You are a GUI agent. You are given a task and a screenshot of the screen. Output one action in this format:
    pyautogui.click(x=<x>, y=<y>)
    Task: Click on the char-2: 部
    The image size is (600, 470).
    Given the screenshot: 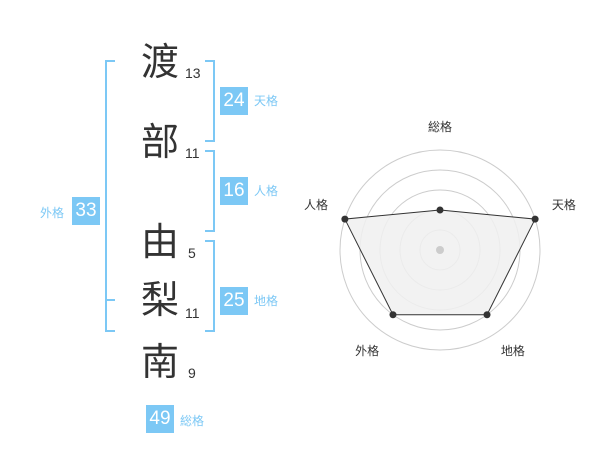 What is the action you would take?
    pyautogui.click(x=159, y=142)
    